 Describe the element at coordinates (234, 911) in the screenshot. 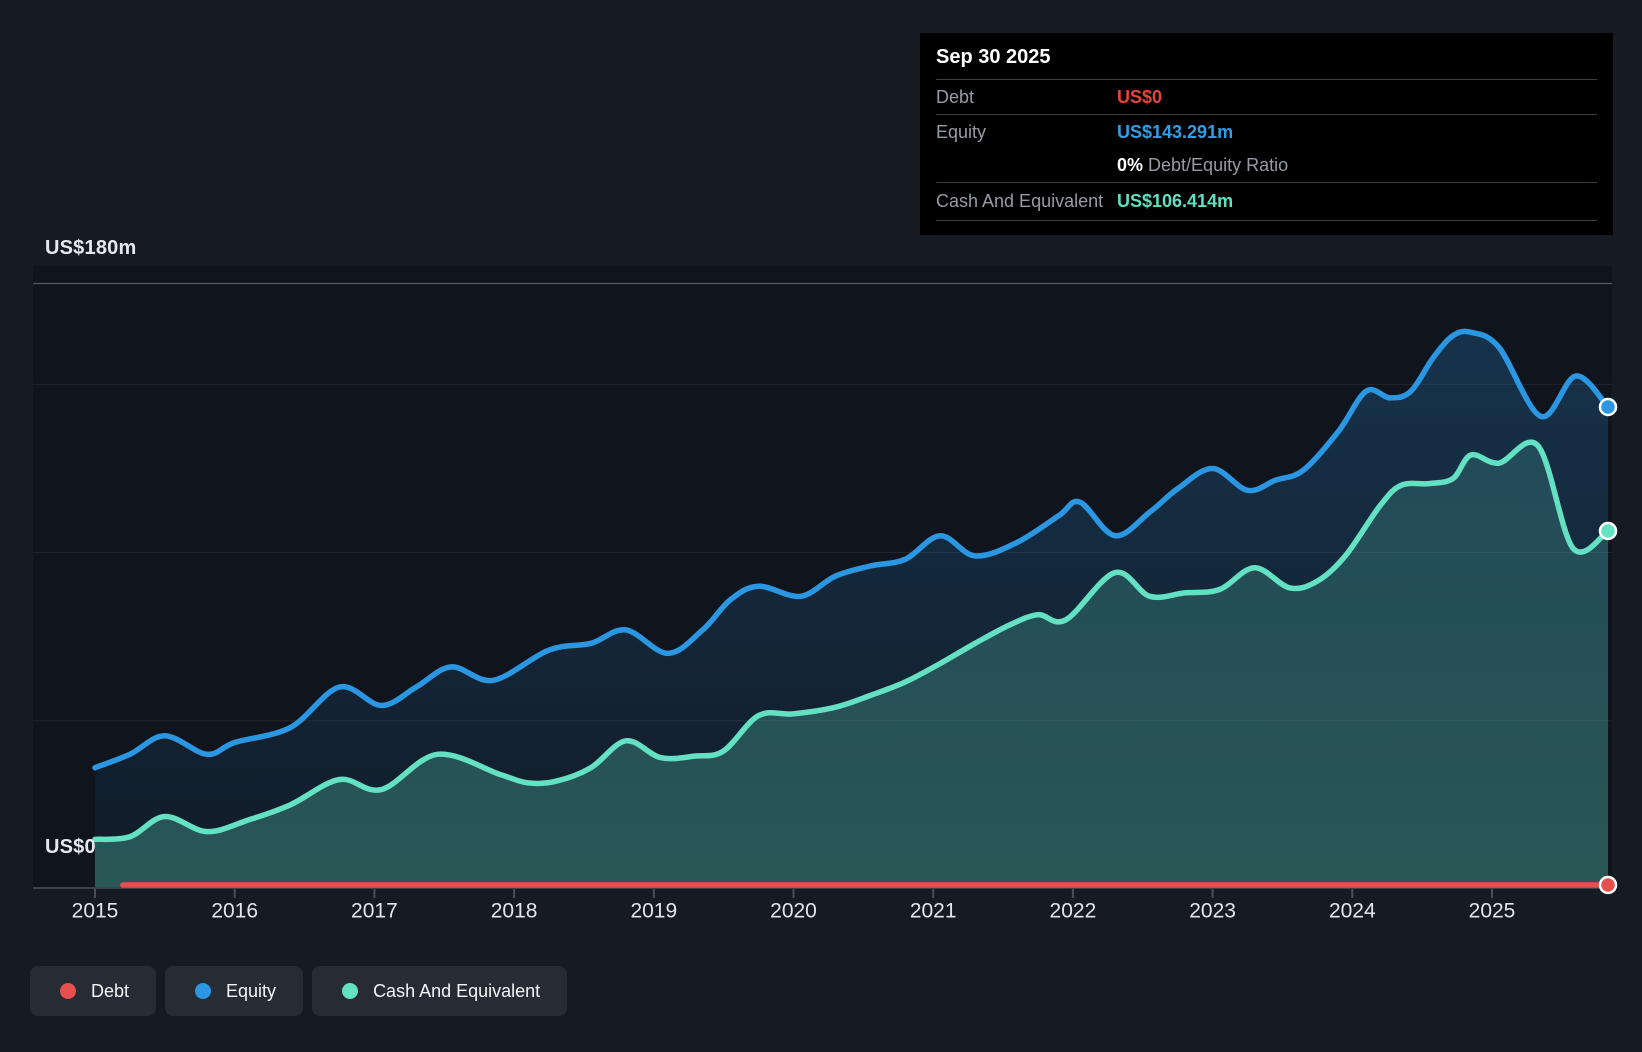

I see `x-tick-label: 2016` at that location.